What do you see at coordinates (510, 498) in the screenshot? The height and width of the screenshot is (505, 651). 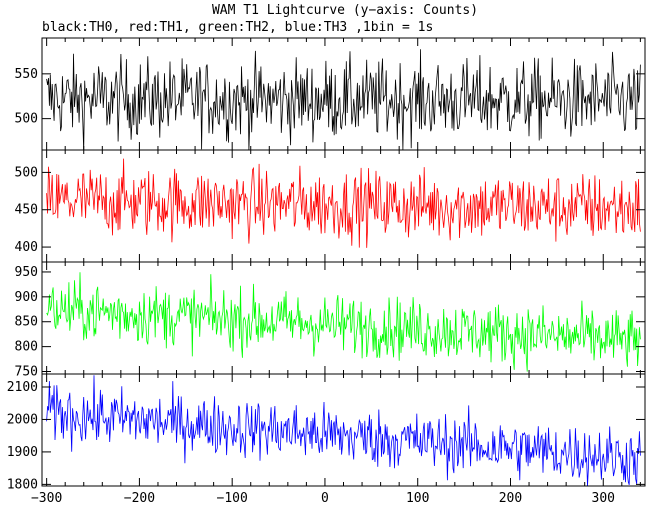 I see `x-tick-label: 200` at bounding box center [510, 498].